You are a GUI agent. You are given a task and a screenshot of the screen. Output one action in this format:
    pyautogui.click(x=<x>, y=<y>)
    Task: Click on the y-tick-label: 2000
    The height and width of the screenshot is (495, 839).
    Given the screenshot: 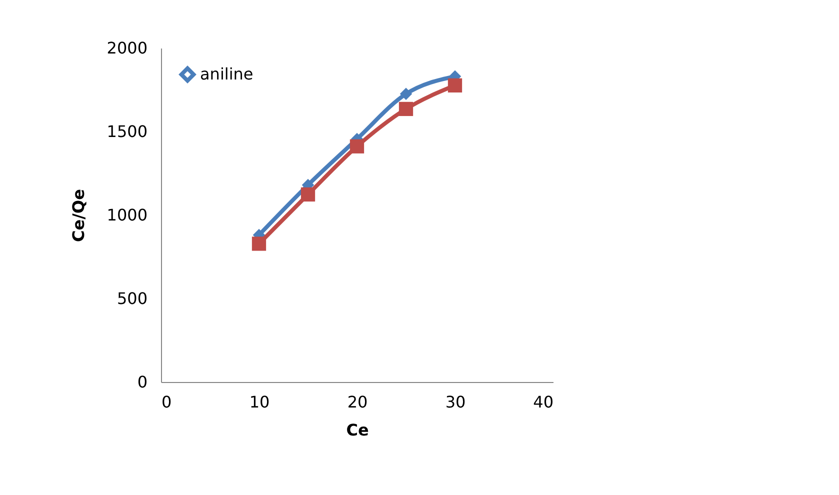 What is the action you would take?
    pyautogui.click(x=127, y=48)
    